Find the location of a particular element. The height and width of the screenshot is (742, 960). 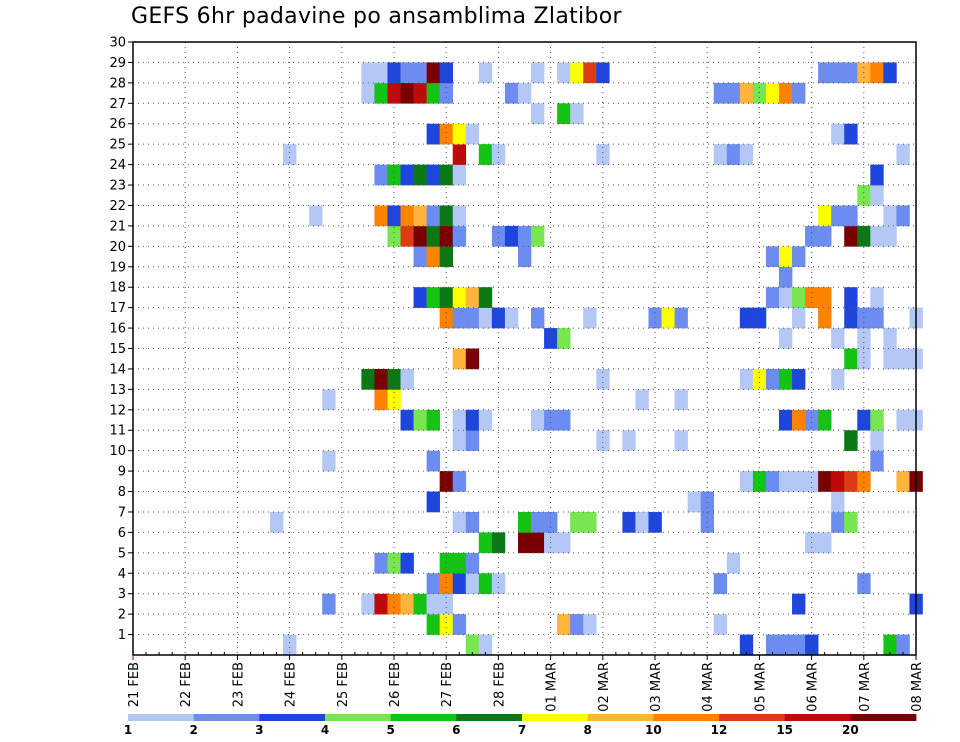

colorbar-label: 5 is located at coordinates (390, 730).